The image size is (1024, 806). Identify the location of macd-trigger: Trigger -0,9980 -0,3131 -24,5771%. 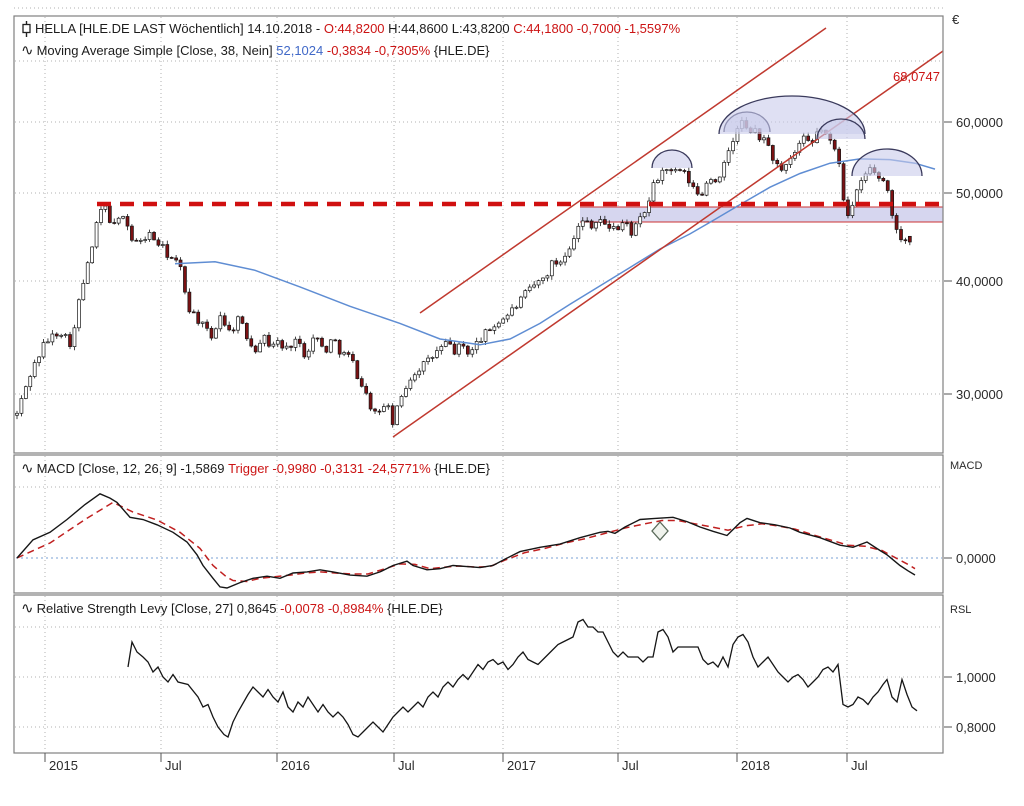
(331, 468).